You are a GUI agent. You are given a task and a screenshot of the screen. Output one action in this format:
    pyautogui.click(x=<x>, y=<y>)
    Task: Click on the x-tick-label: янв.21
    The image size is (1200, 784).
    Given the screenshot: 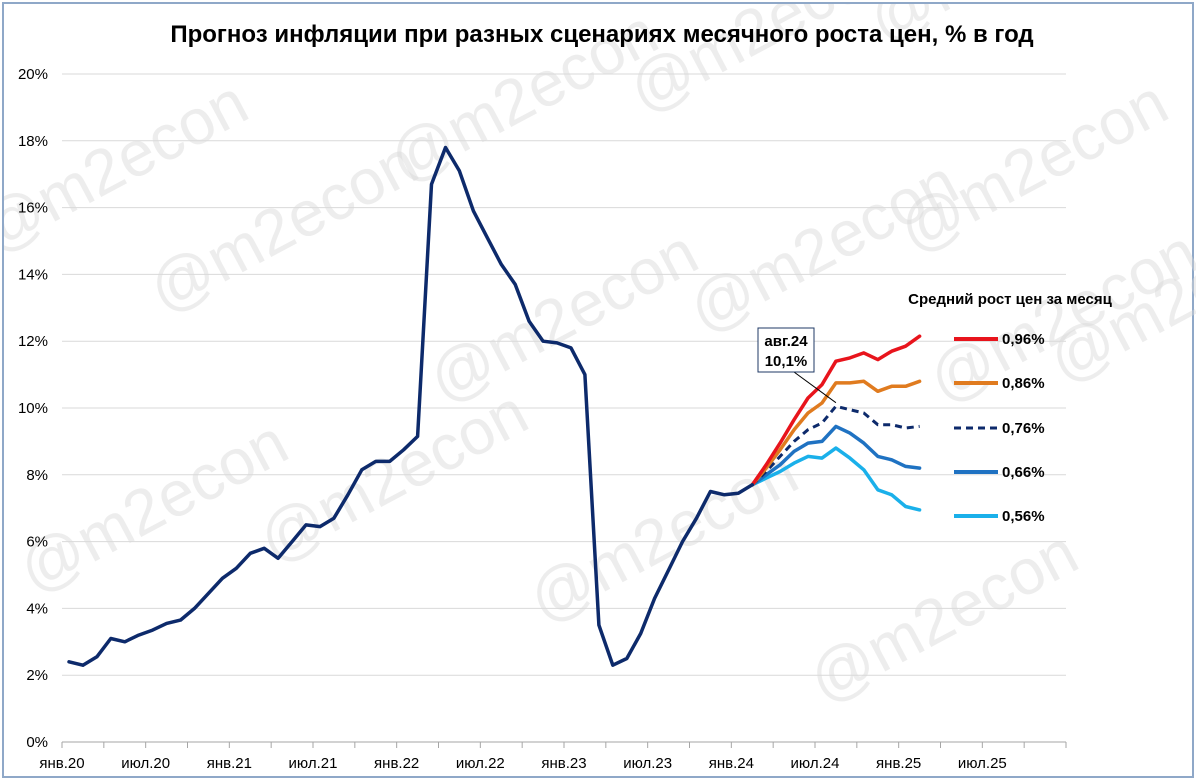 What is the action you would take?
    pyautogui.click(x=229, y=763)
    